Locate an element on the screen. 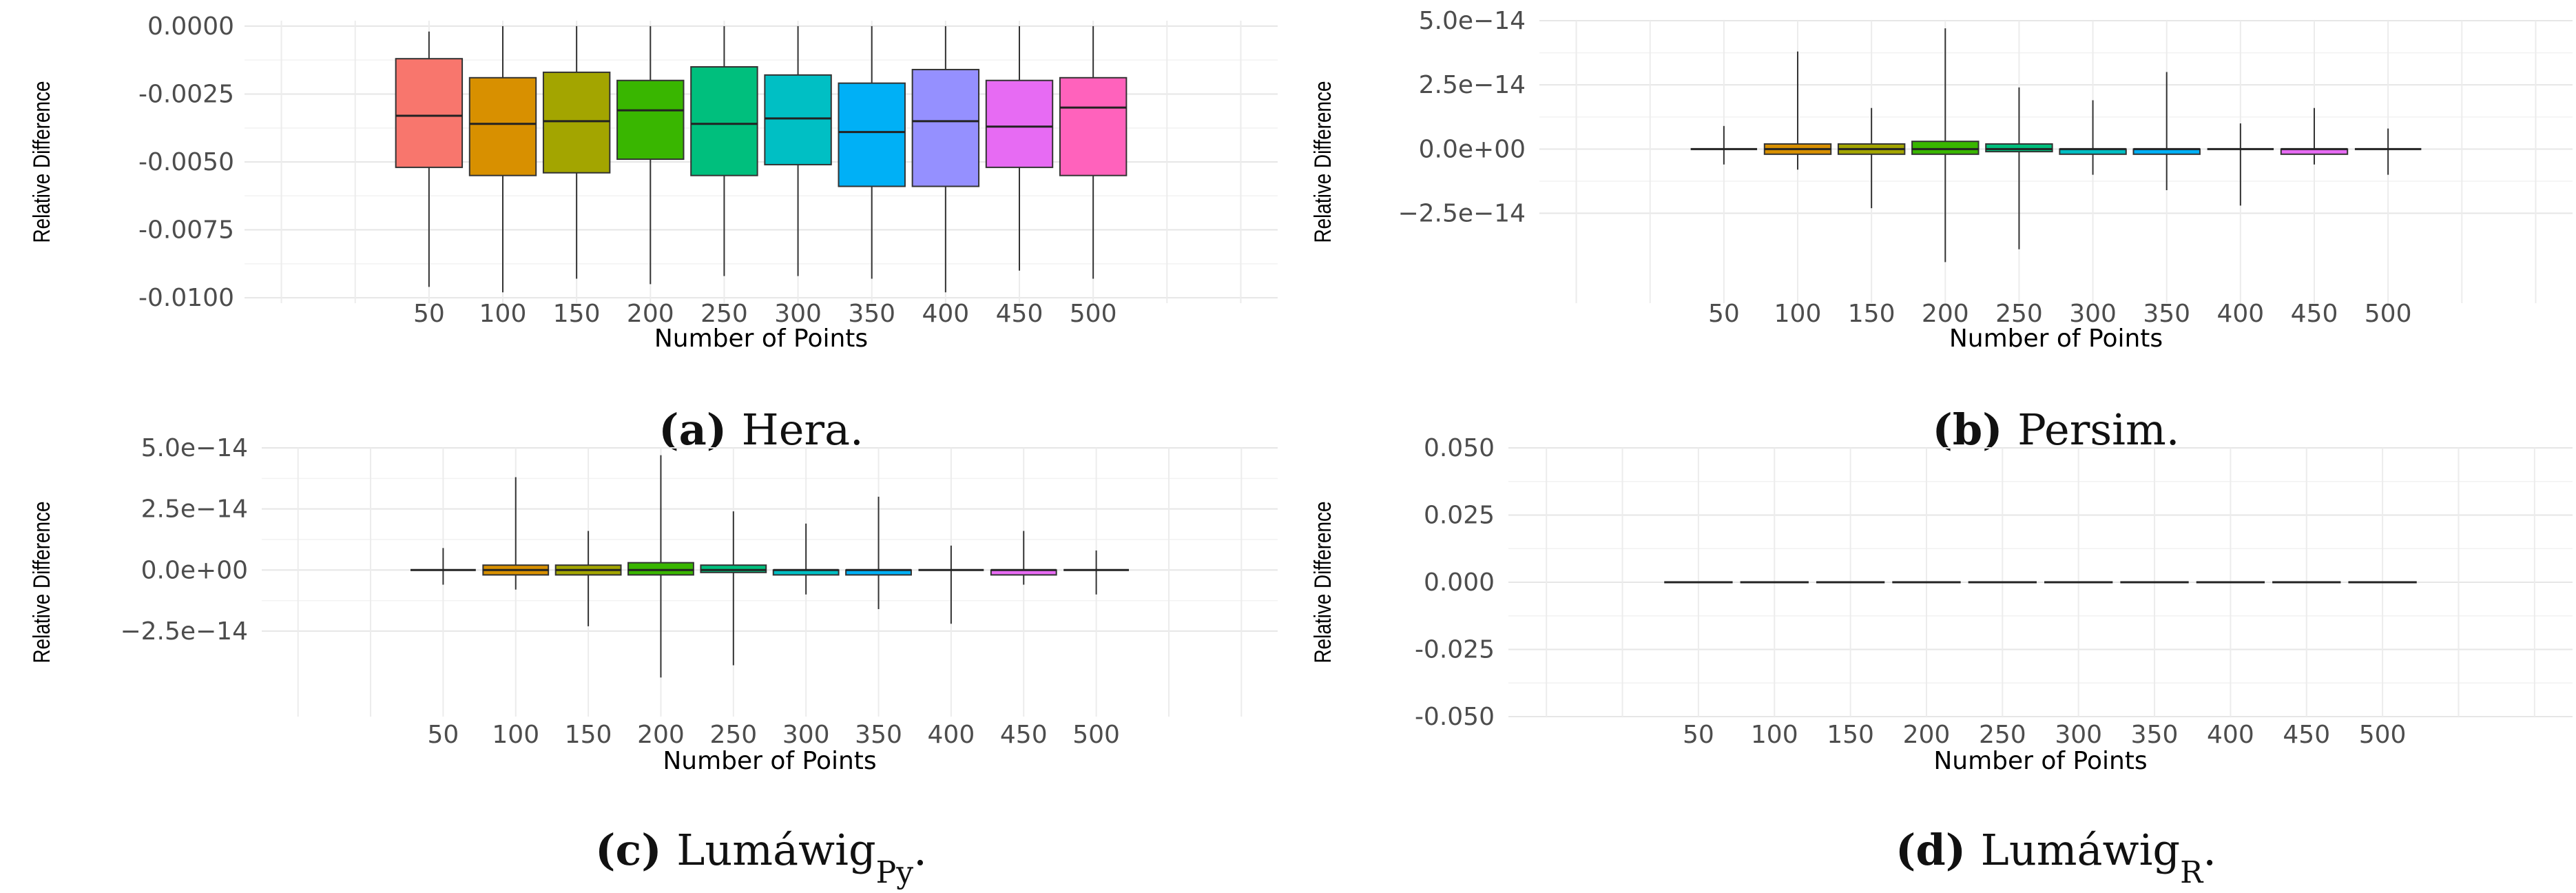 The image size is (2576, 893). caption-subscript: Py is located at coordinates (895, 873).